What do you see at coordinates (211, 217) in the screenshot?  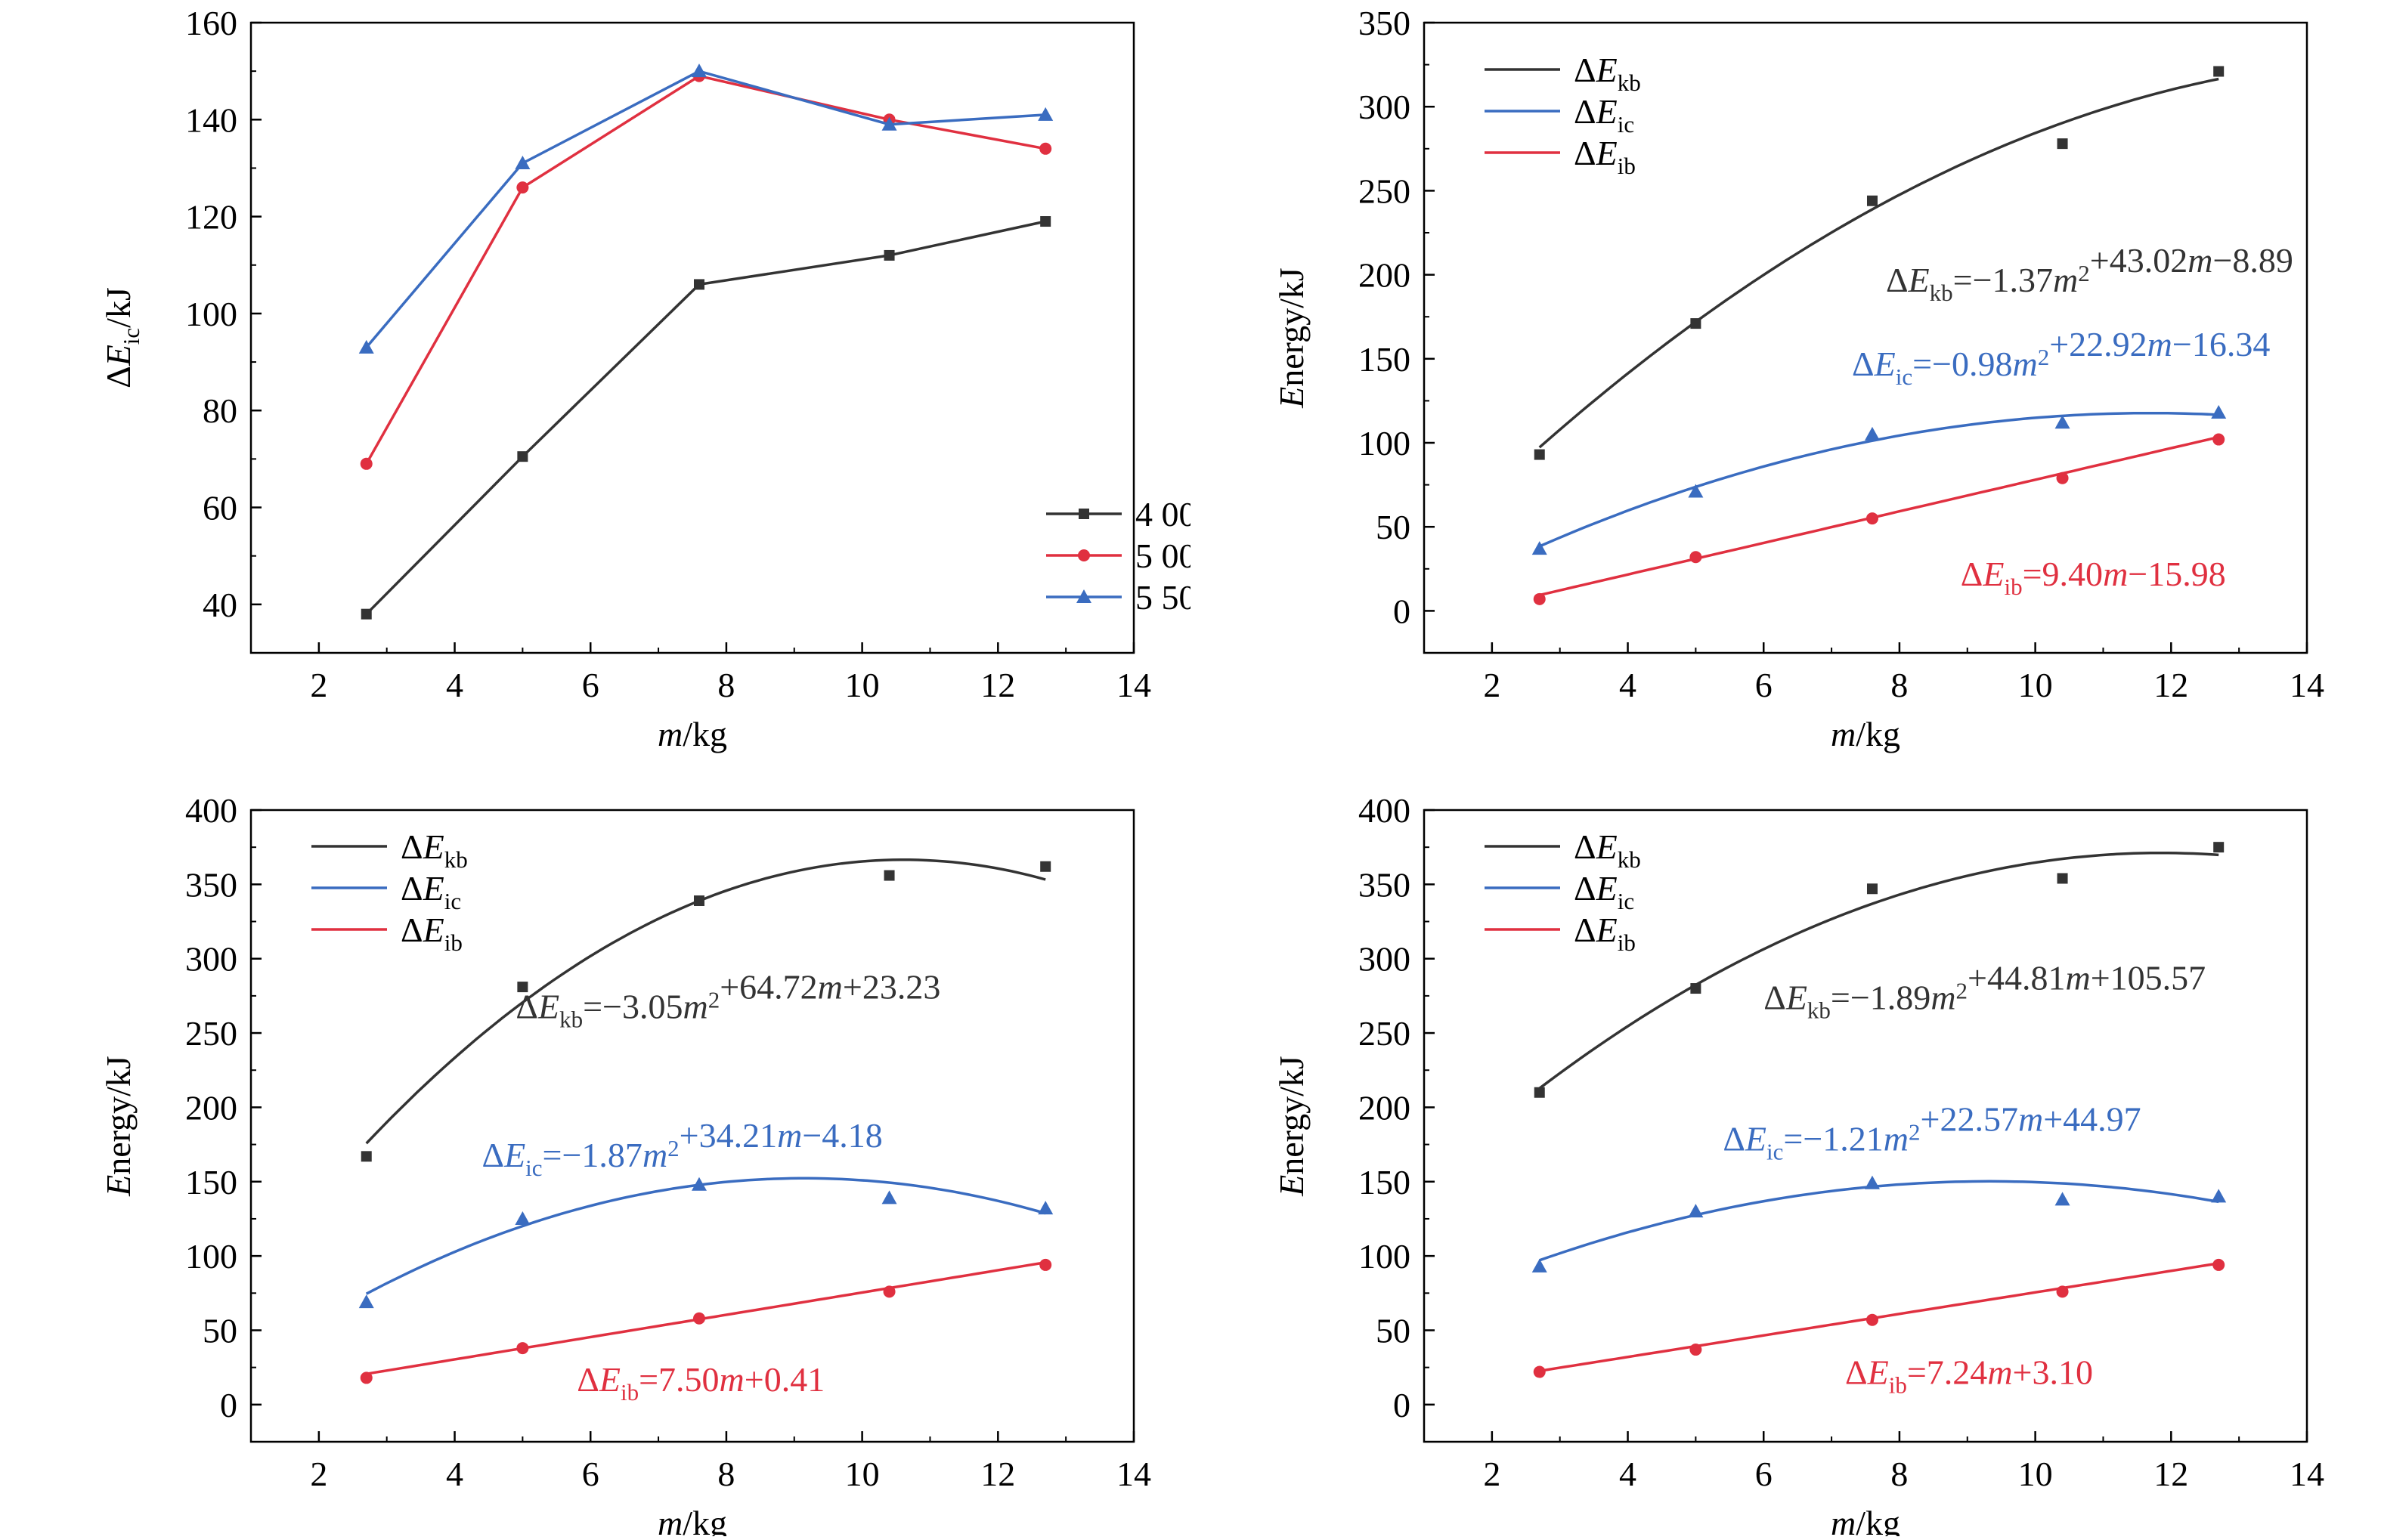 I see `y-tick-label: 120` at bounding box center [211, 217].